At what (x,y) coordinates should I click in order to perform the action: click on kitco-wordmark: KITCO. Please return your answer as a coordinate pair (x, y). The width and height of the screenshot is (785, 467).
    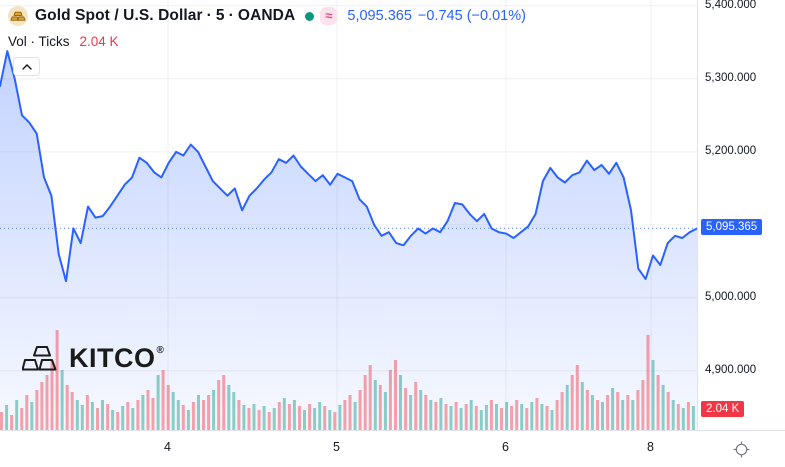
    Looking at the image, I should click on (112, 358).